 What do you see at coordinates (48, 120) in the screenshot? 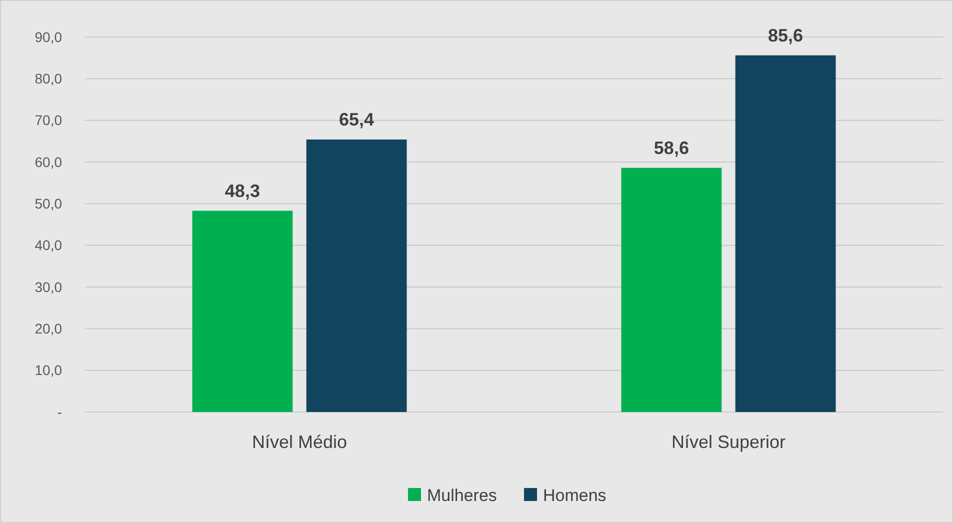
I see `y-tick-label: 70,0` at bounding box center [48, 120].